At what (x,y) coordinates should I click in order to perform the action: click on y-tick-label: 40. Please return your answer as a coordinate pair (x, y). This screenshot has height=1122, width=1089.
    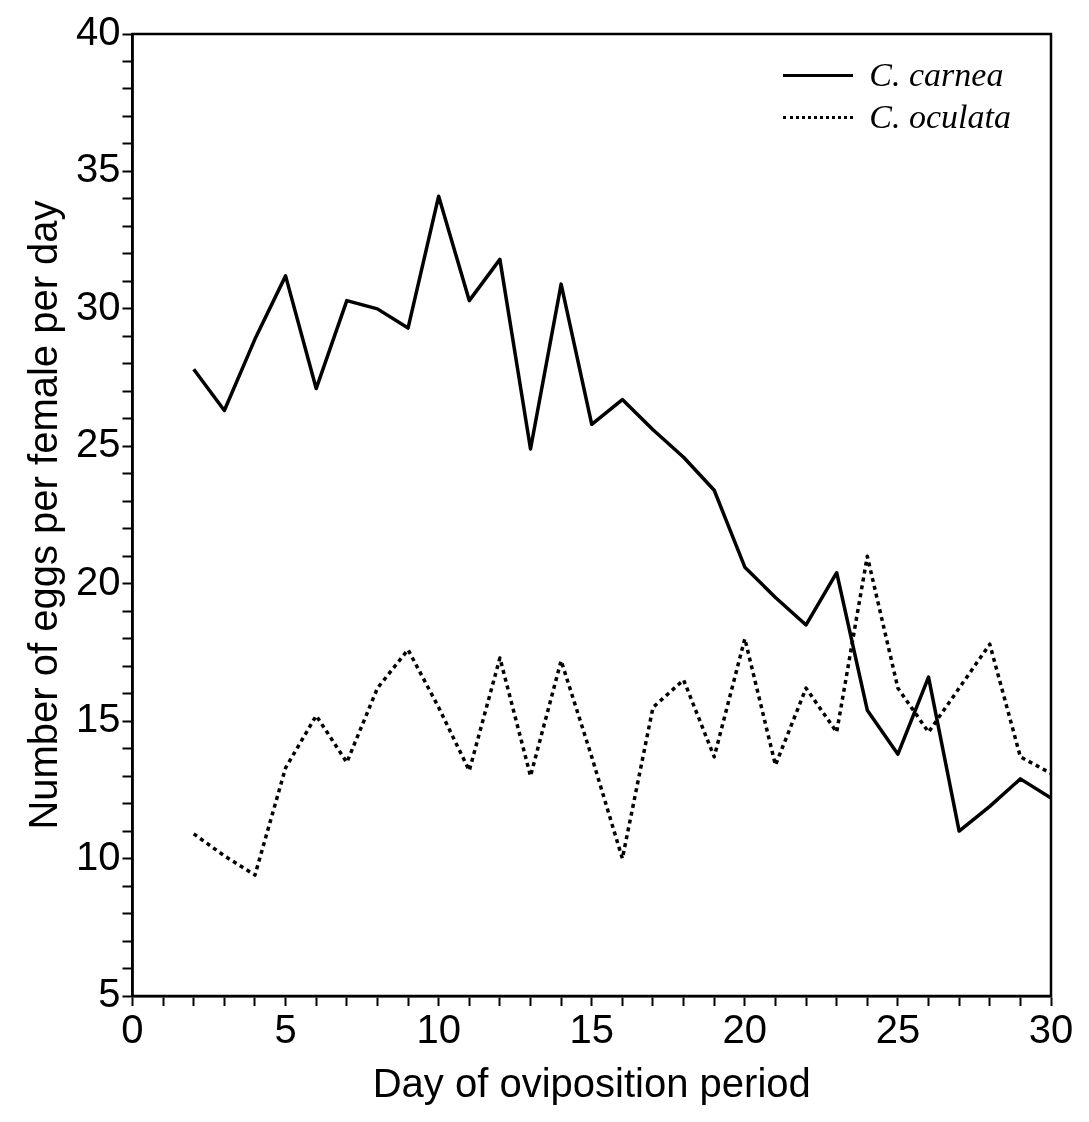
    Looking at the image, I should click on (98, 31).